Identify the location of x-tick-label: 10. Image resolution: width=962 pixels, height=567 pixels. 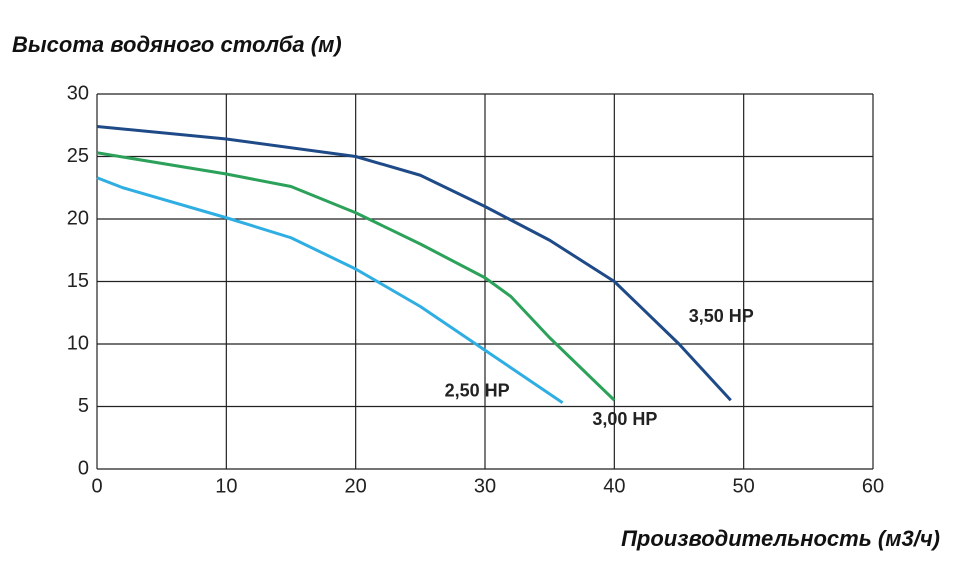
(226, 486).